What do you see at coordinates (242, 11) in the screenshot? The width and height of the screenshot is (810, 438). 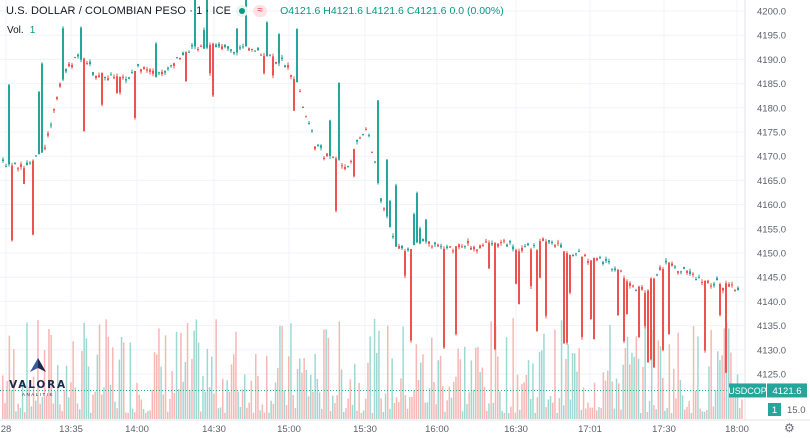 I see `green-dot-icon` at bounding box center [242, 11].